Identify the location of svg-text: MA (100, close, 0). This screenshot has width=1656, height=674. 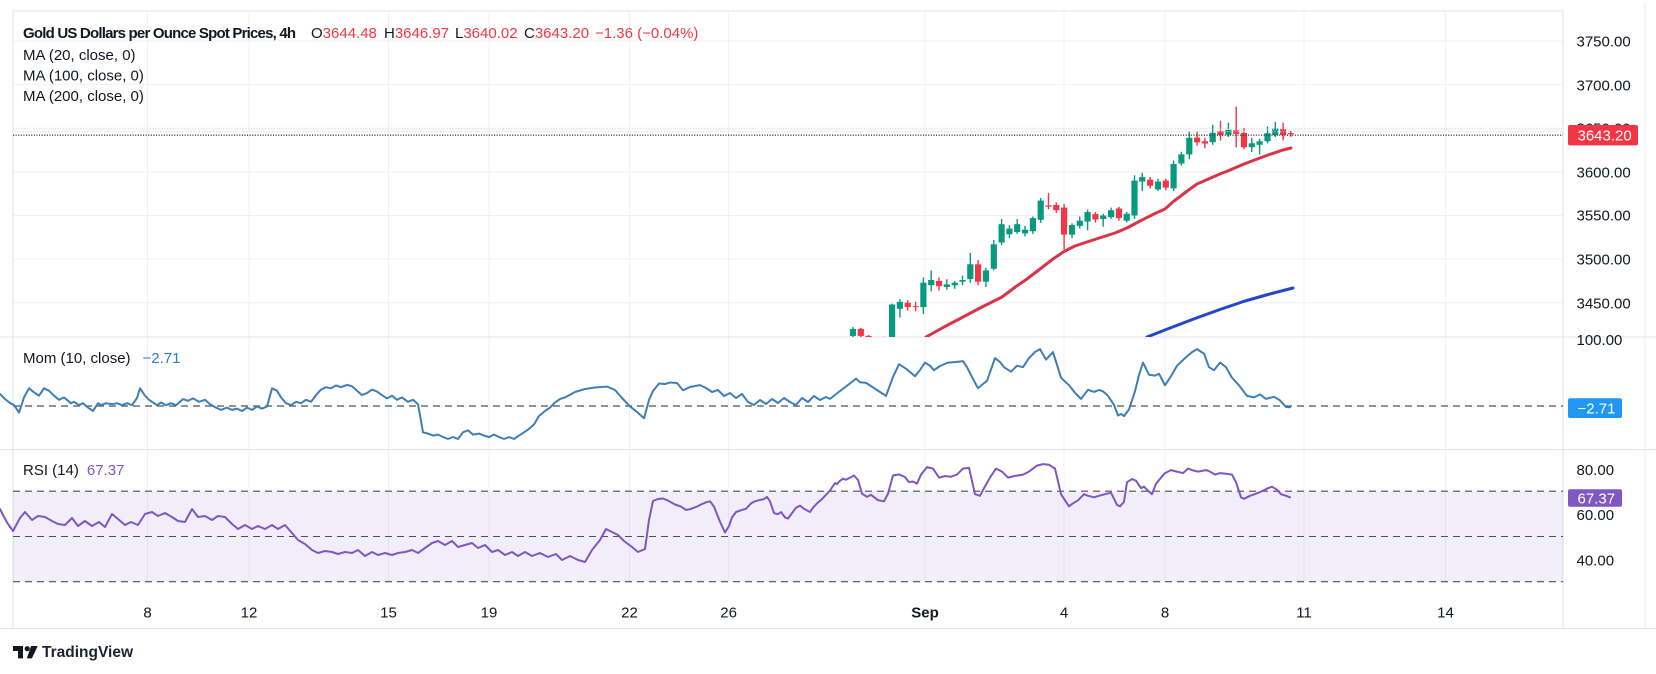
(83, 76).